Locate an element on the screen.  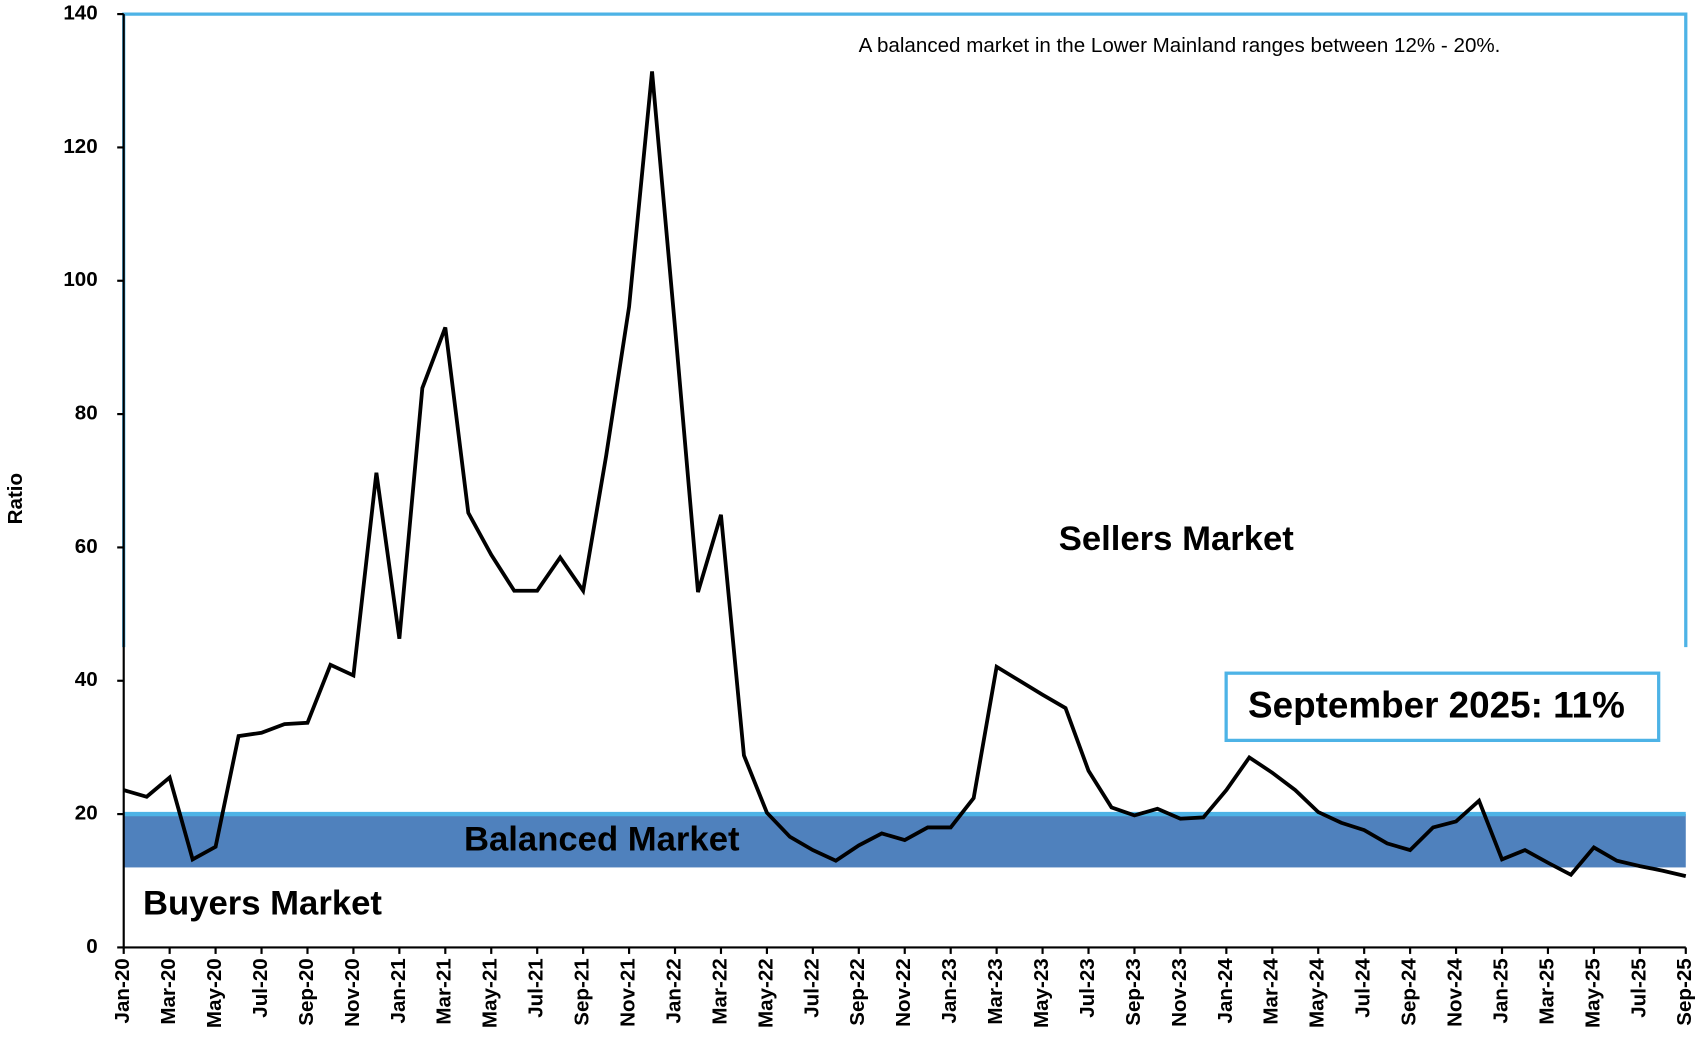
y-tick-label: 60 is located at coordinates (86, 546).